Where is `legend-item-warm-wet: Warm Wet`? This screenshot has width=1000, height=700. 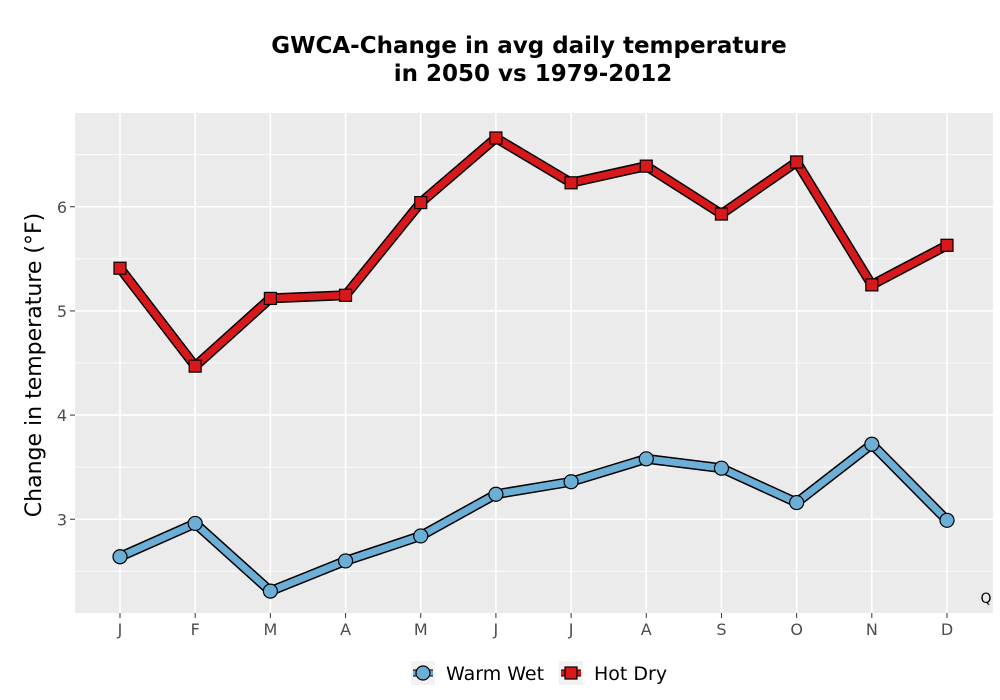
legend-item-warm-wet: Warm Wet is located at coordinates (477, 673).